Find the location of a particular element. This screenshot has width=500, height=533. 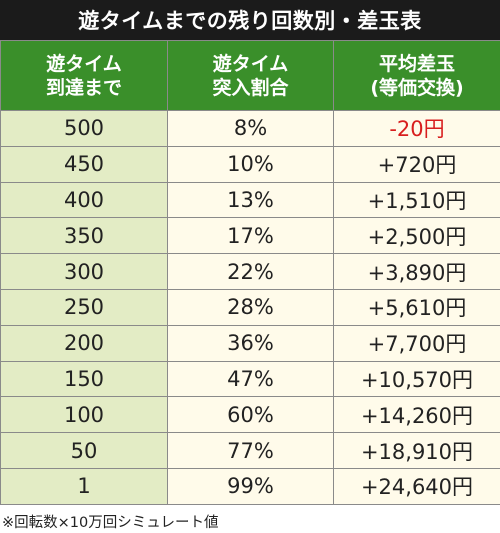

table-row: 350 17% +2,500円 is located at coordinates (250, 236).